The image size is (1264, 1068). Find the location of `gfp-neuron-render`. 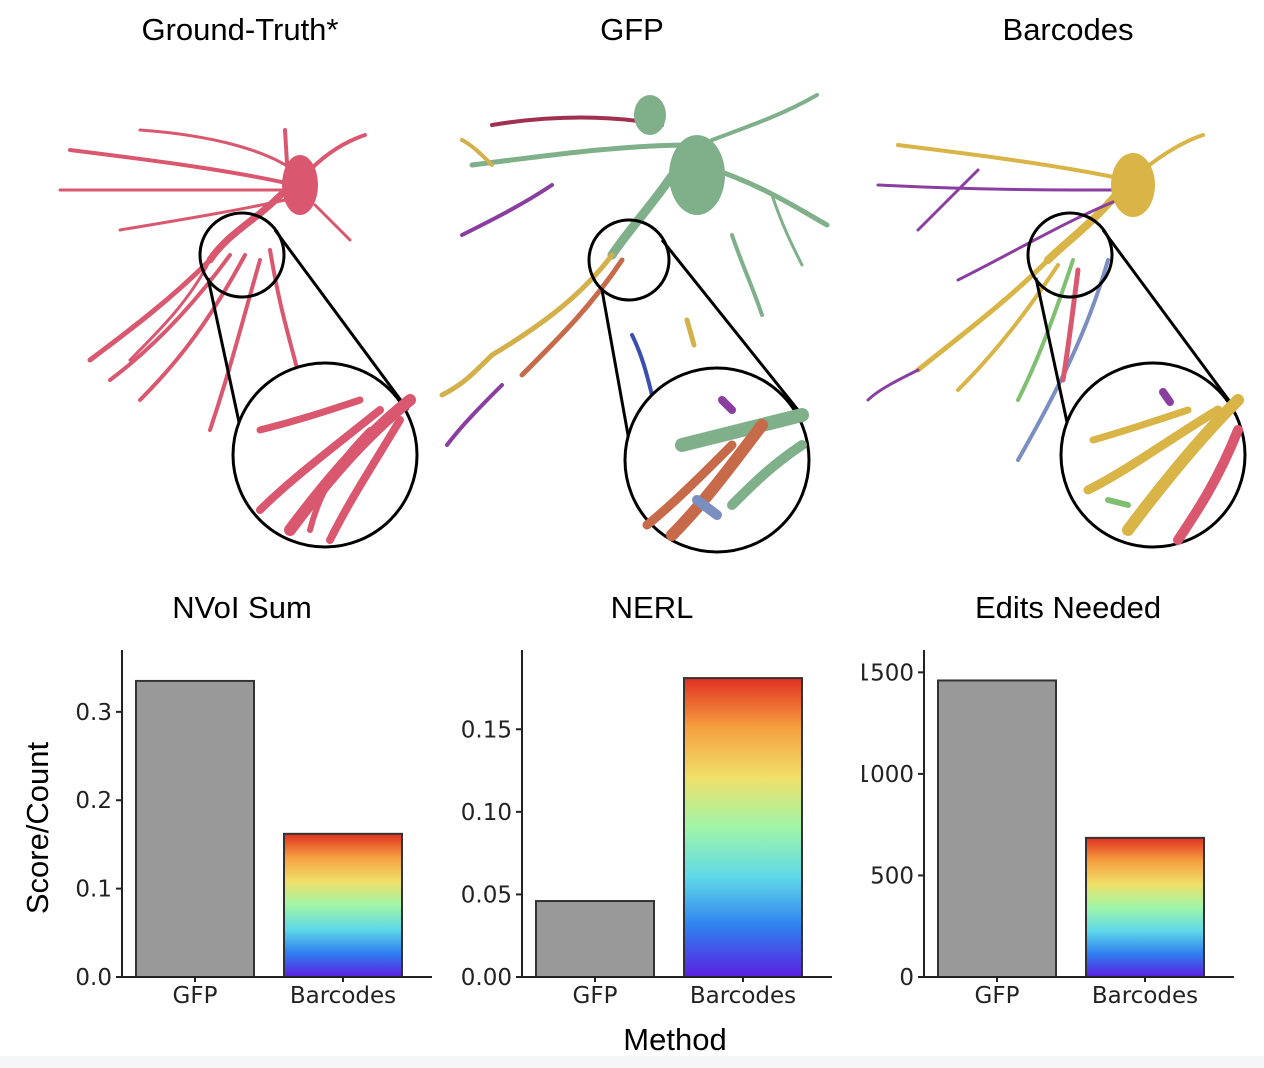

gfp-neuron-render is located at coordinates (634, 323).